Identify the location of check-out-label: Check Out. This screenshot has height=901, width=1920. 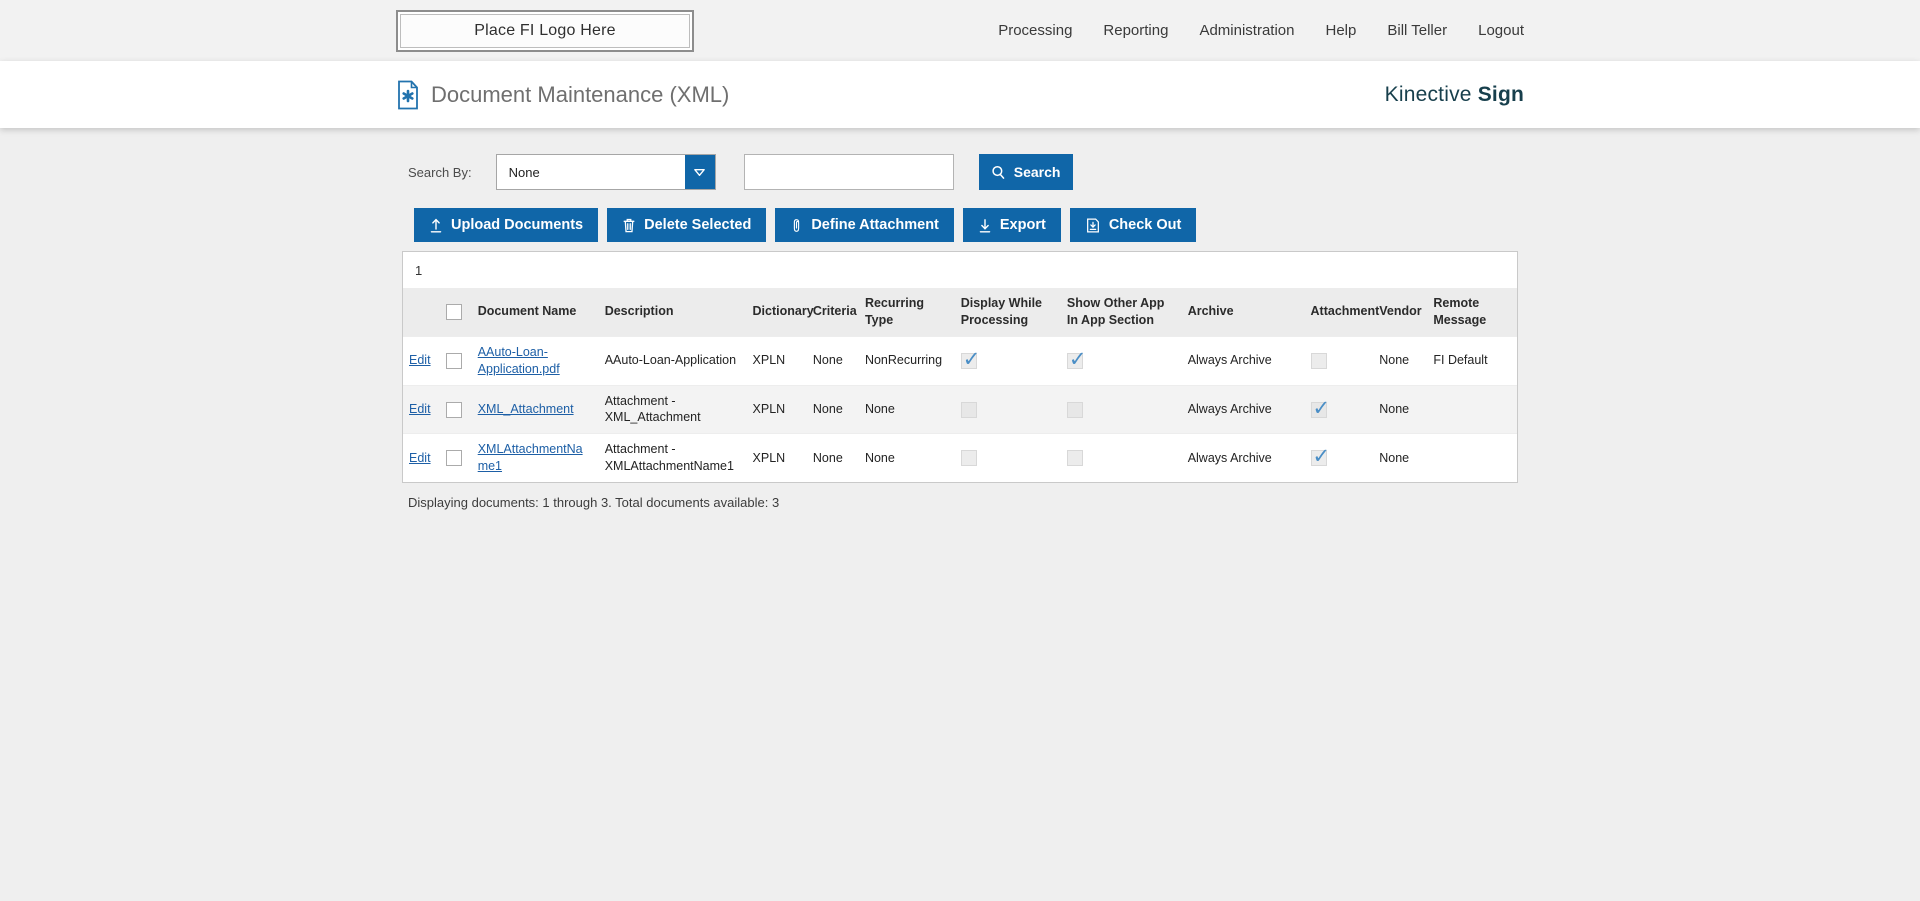
(1145, 225).